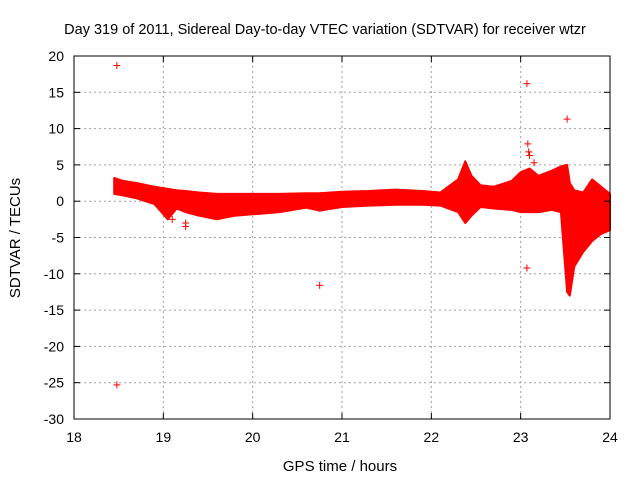 The height and width of the screenshot is (480, 640). Describe the element at coordinates (164, 437) in the screenshot. I see `x-tick-label: 19` at that location.